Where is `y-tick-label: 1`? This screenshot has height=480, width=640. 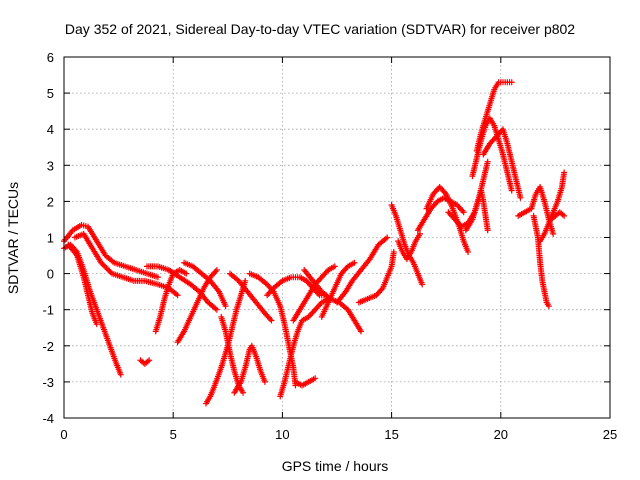
y-tick-label: 1 is located at coordinates (50, 238).